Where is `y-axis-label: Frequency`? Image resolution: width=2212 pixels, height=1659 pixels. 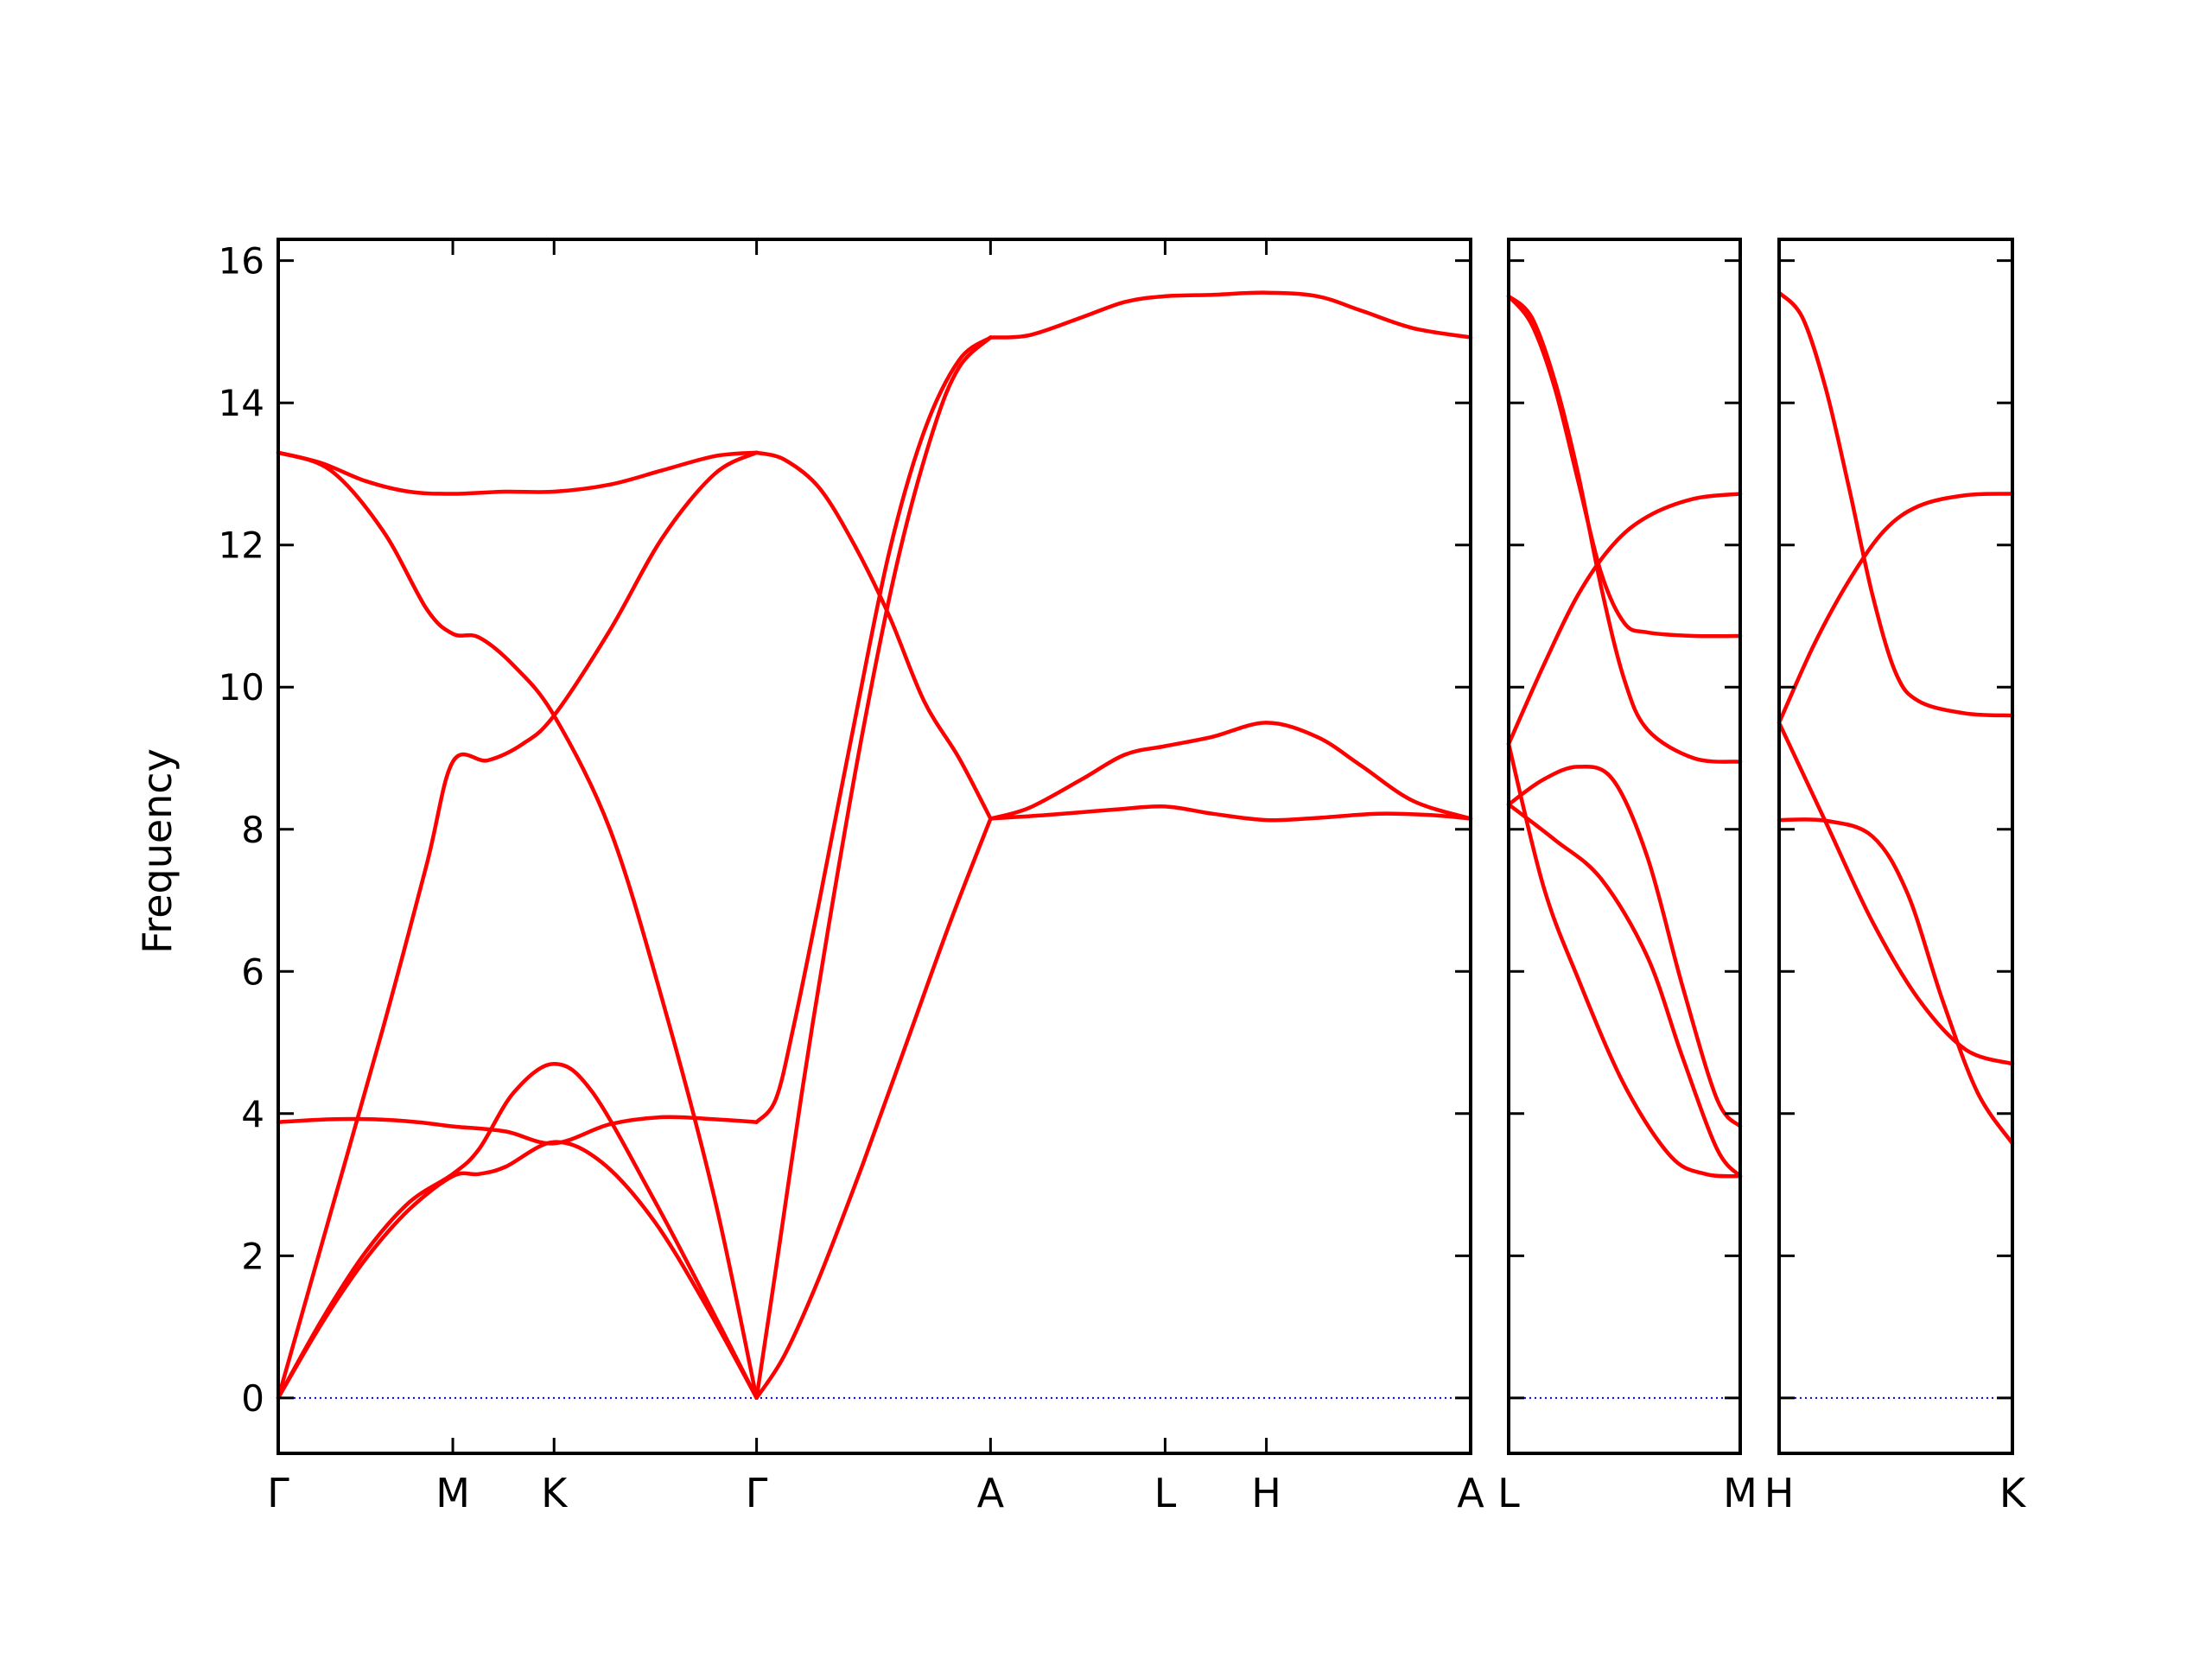
y-axis-label: Frequency is located at coordinates (157, 851).